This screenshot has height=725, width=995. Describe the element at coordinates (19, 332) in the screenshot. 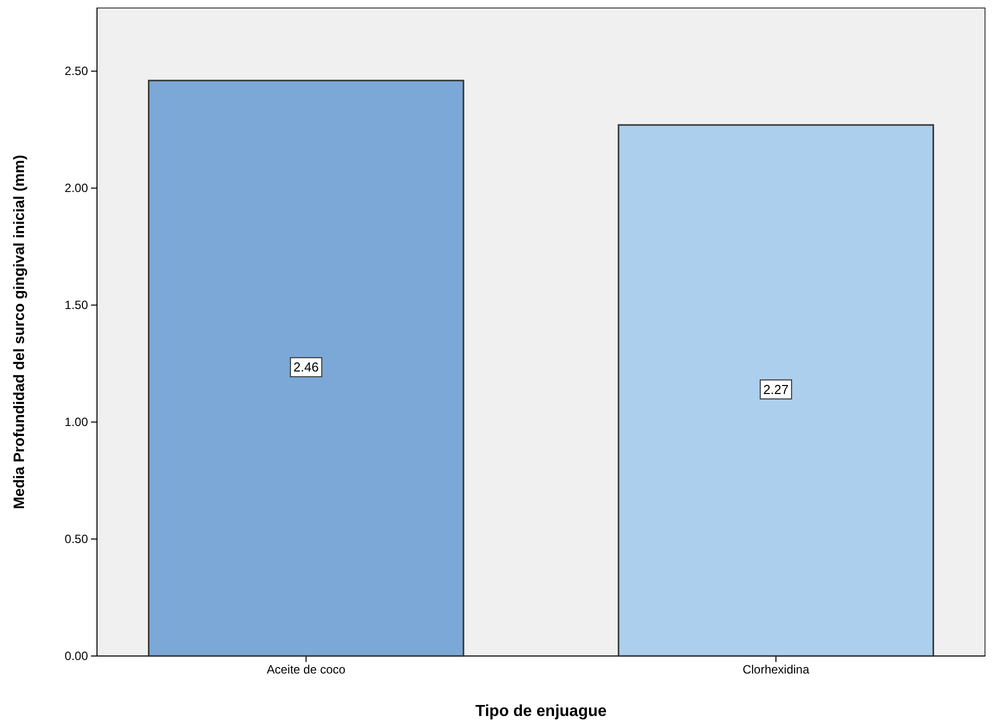

I see `y-axis-title: Media Profundidad del surco gingival inicial (mm)` at that location.